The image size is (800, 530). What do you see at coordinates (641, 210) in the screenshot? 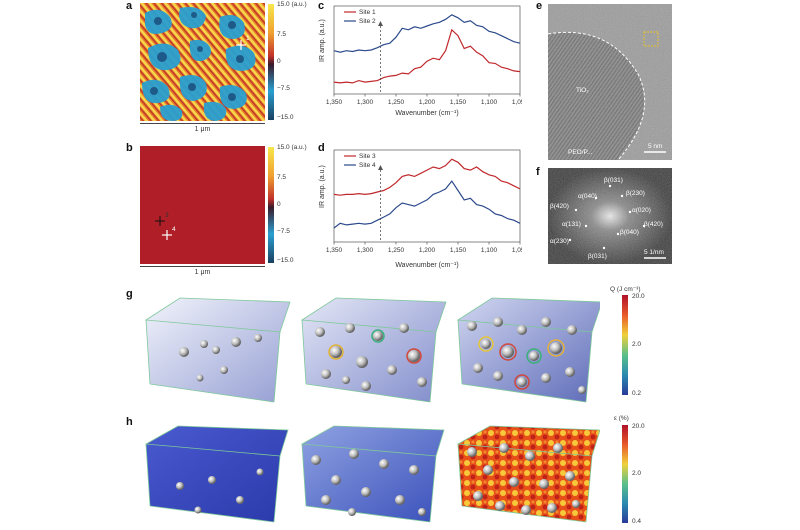
I see `panel-f-spot-4: α(020)` at bounding box center [641, 210].